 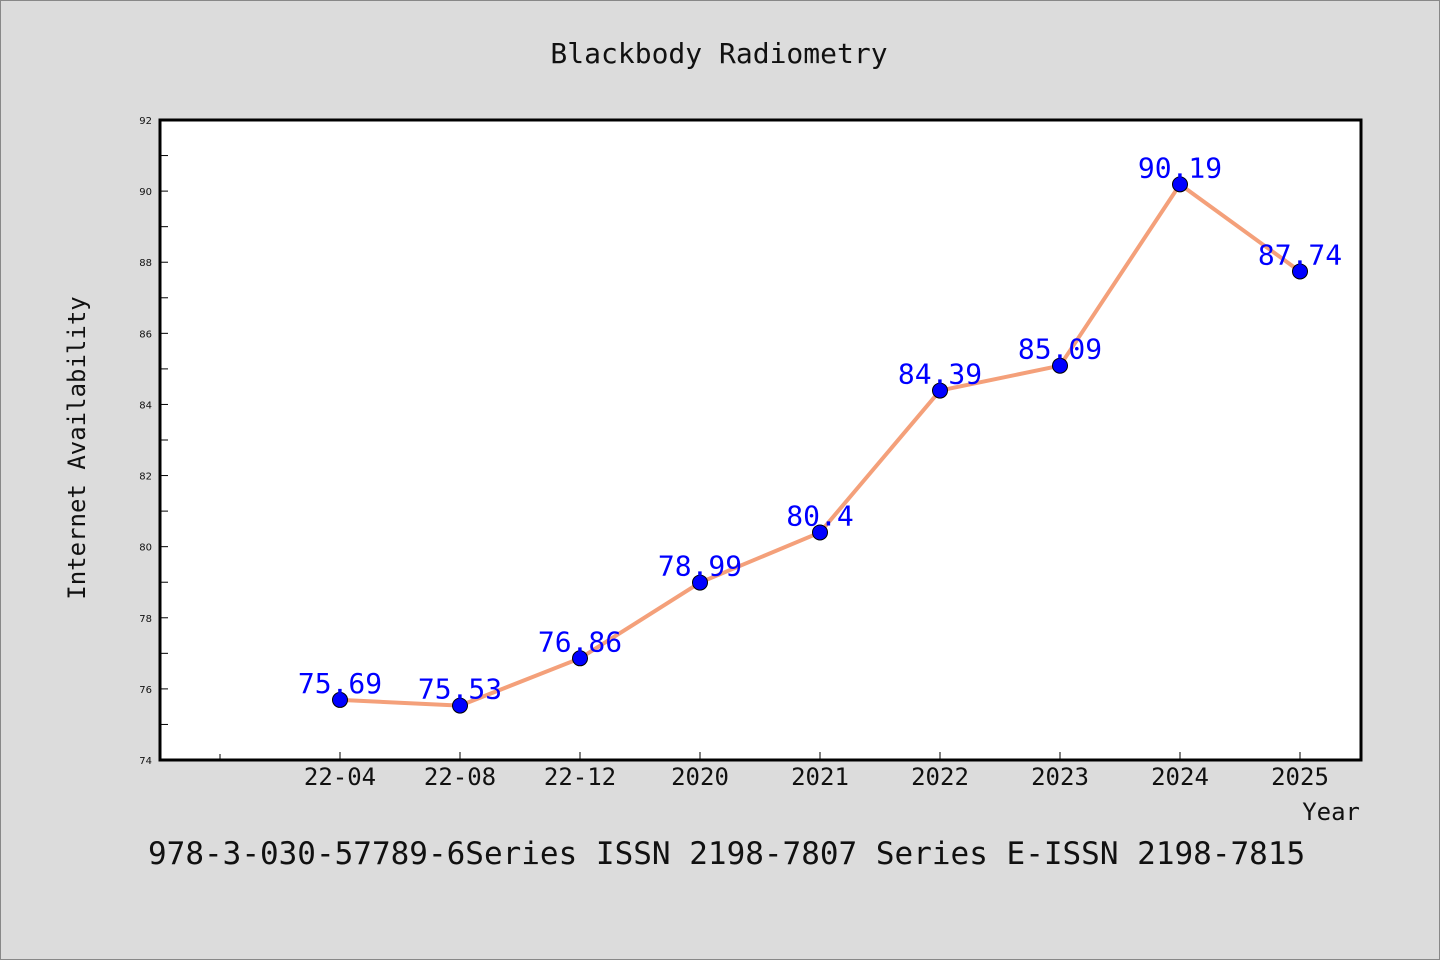 What do you see at coordinates (1300, 254) in the screenshot?
I see `data-label: 87.74` at bounding box center [1300, 254].